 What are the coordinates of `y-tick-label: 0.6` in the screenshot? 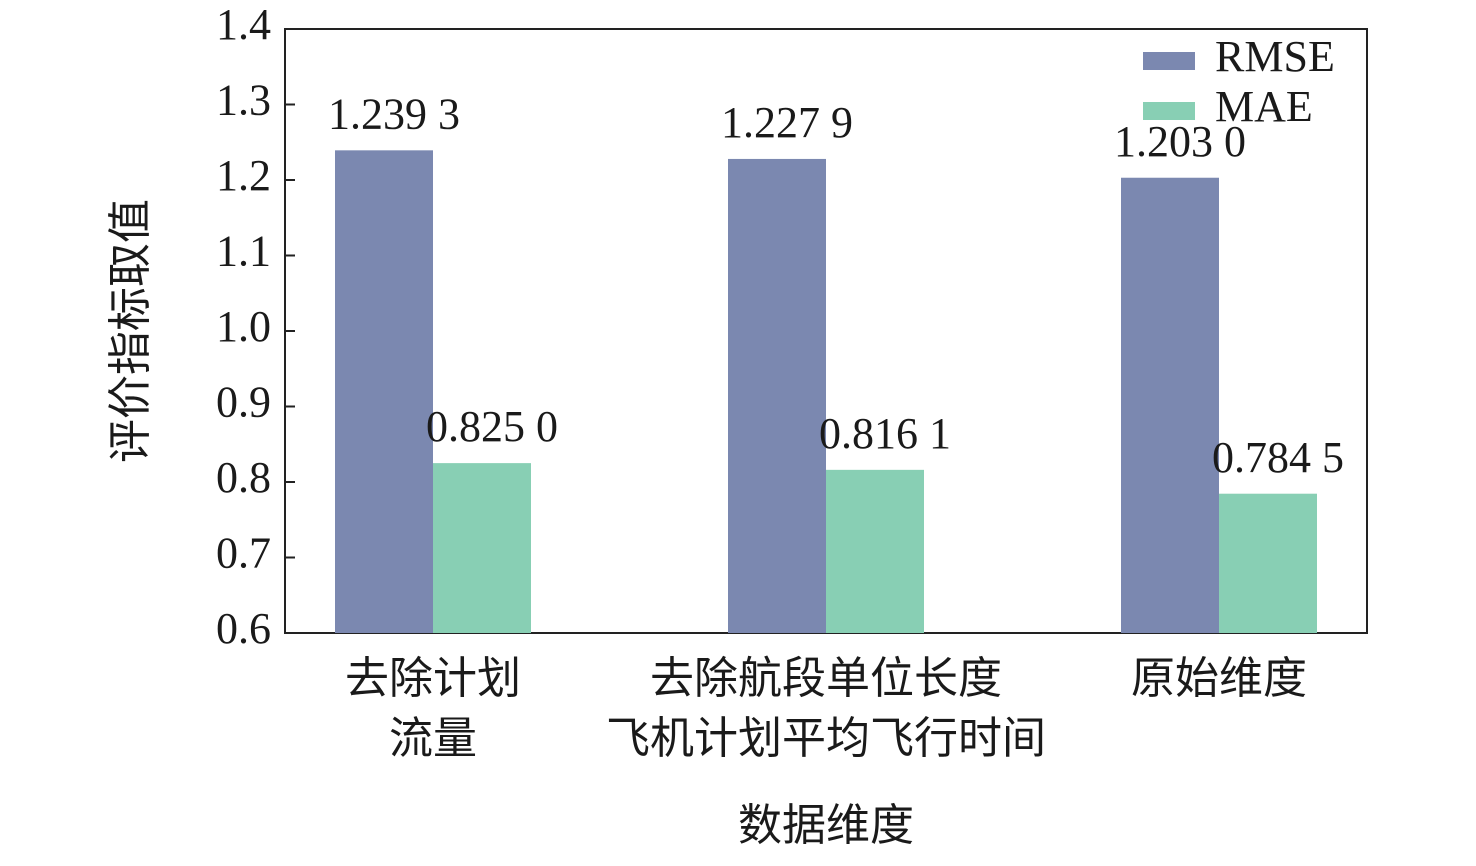 It's located at (243, 628).